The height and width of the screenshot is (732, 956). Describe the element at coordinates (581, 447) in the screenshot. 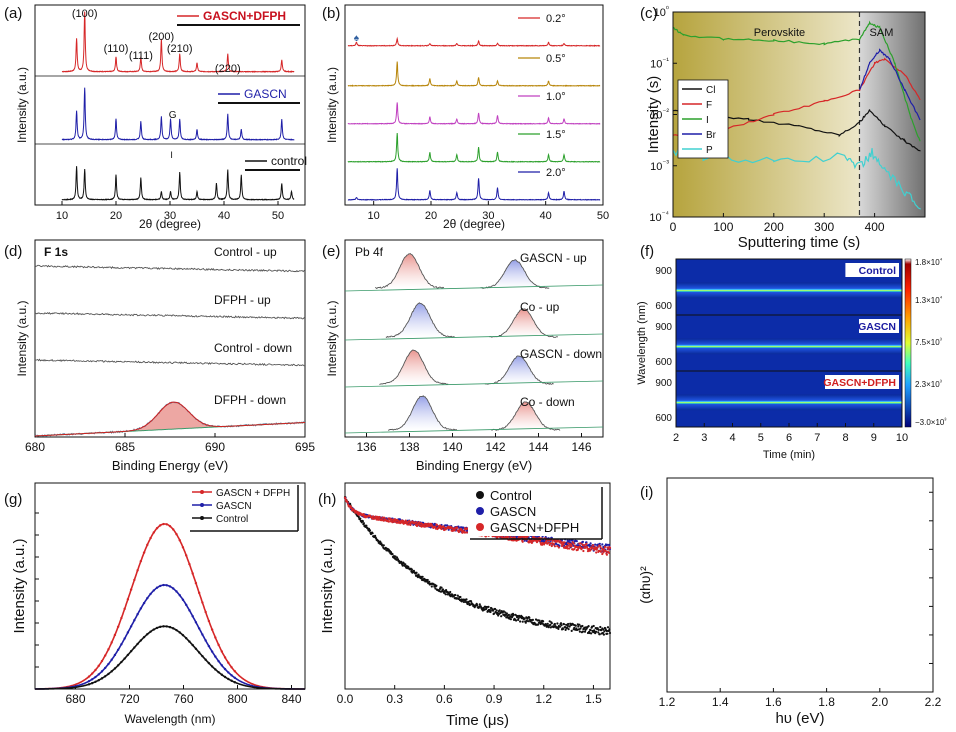

I see `x-tick-label: 146` at that location.